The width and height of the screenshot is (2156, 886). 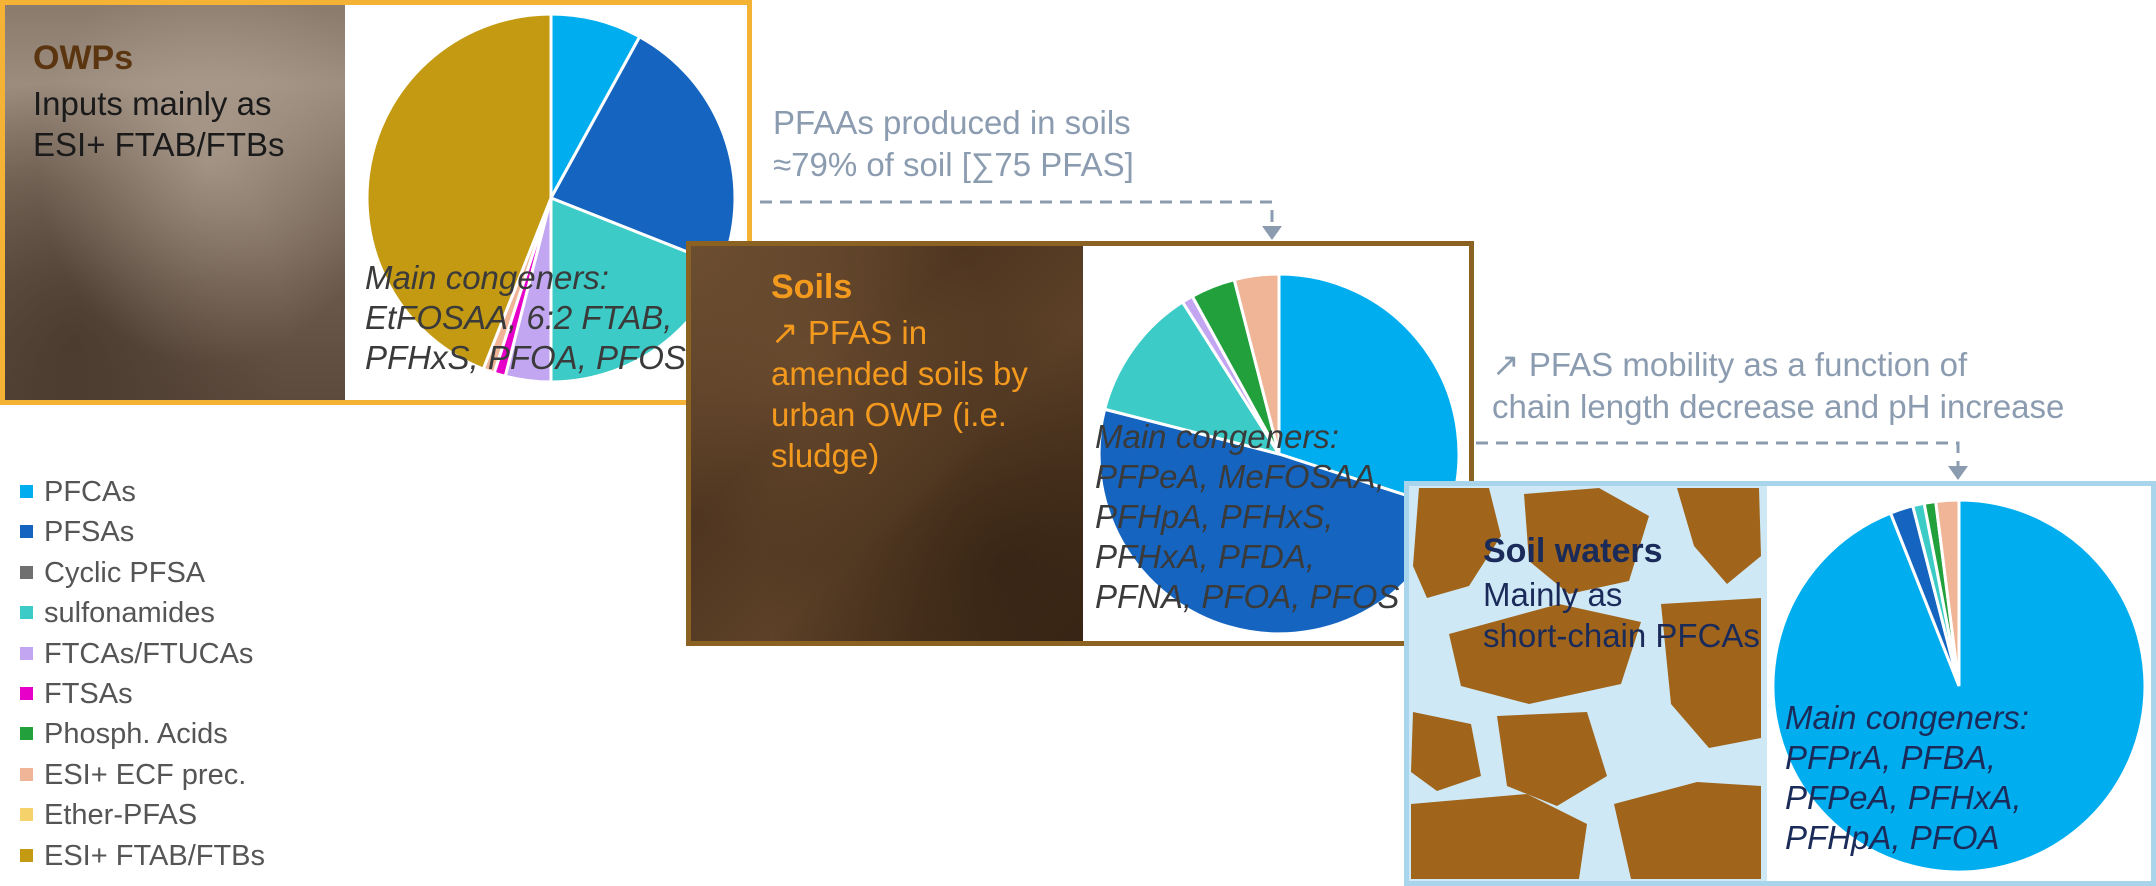 What do you see at coordinates (1730, 364) in the screenshot?
I see `flow-note-line: ↗ PFAS mobility as a function of` at bounding box center [1730, 364].